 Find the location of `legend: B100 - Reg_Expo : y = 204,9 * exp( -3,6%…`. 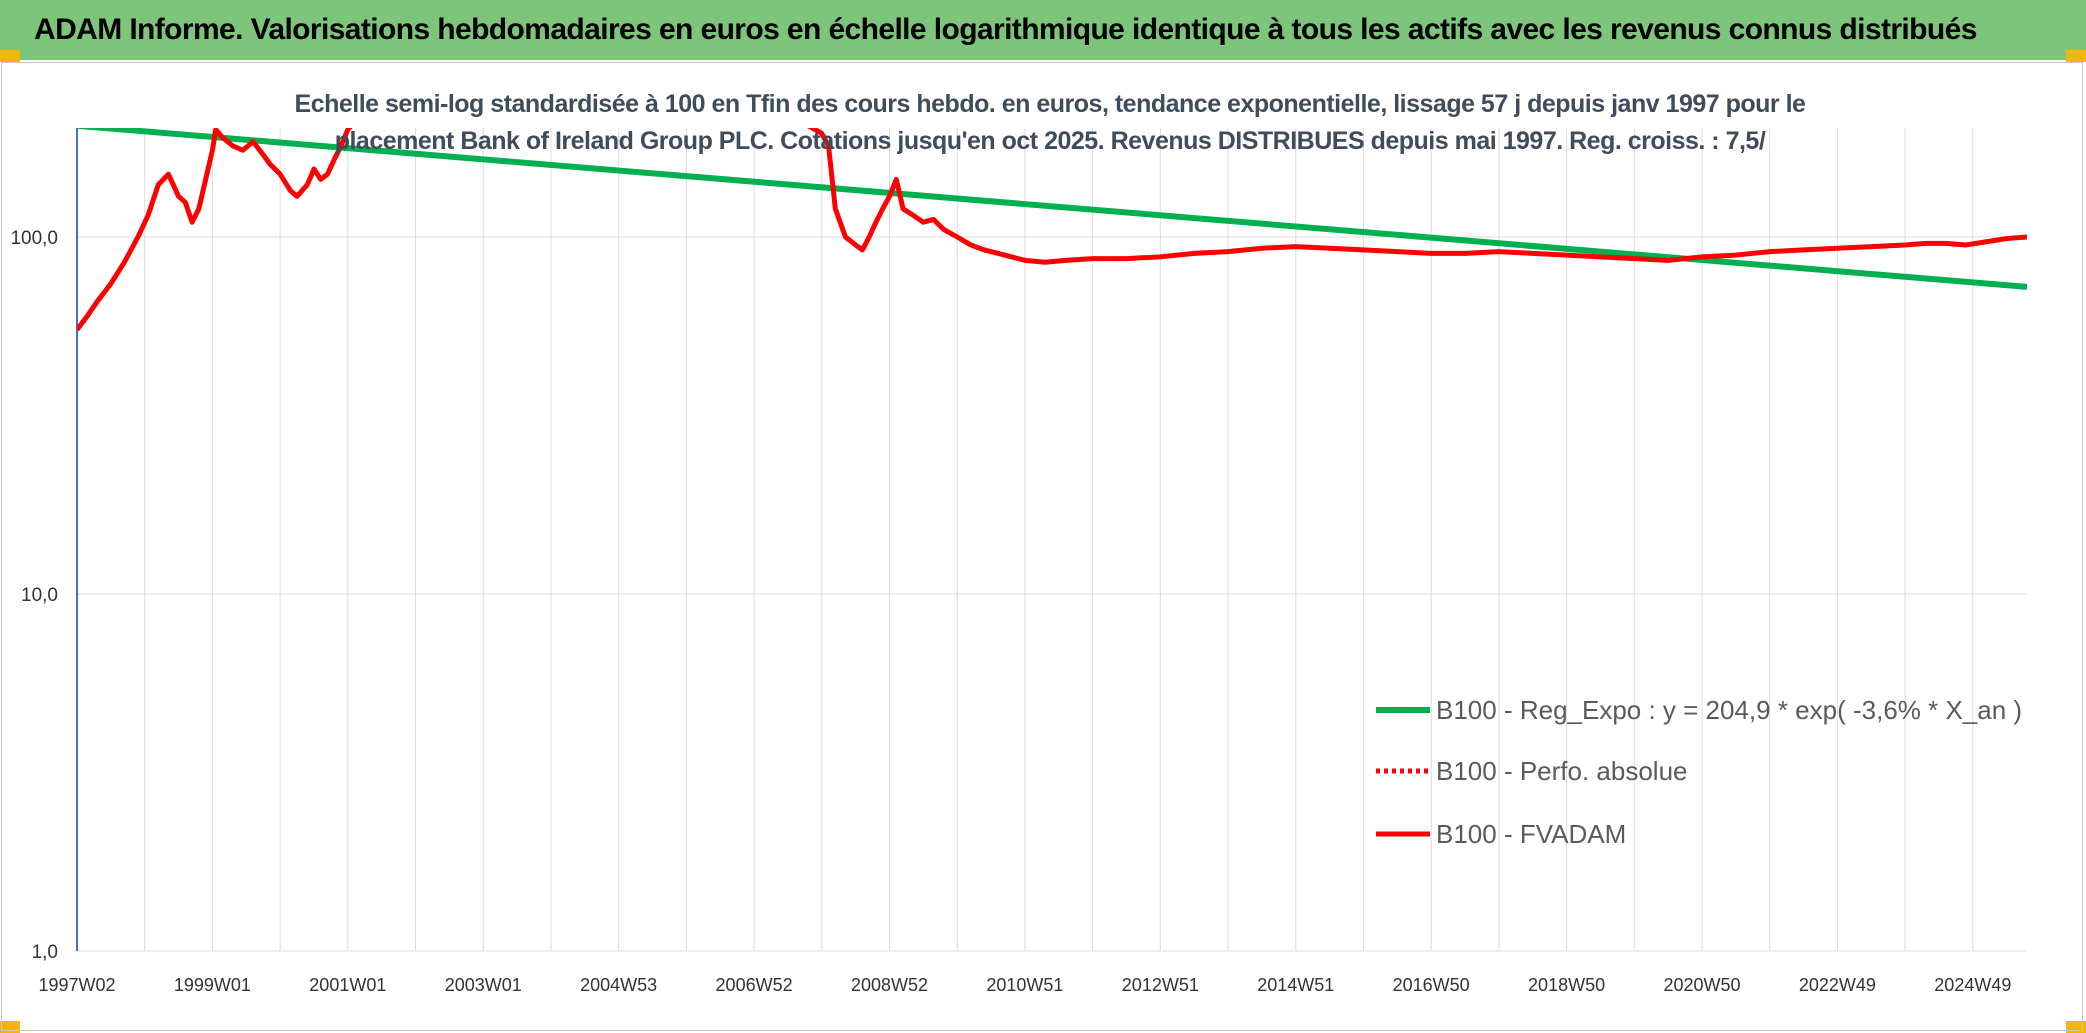

legend: B100 - Reg_Expo : y = 204,9 * exp( -3,6%… is located at coordinates (1699, 772).